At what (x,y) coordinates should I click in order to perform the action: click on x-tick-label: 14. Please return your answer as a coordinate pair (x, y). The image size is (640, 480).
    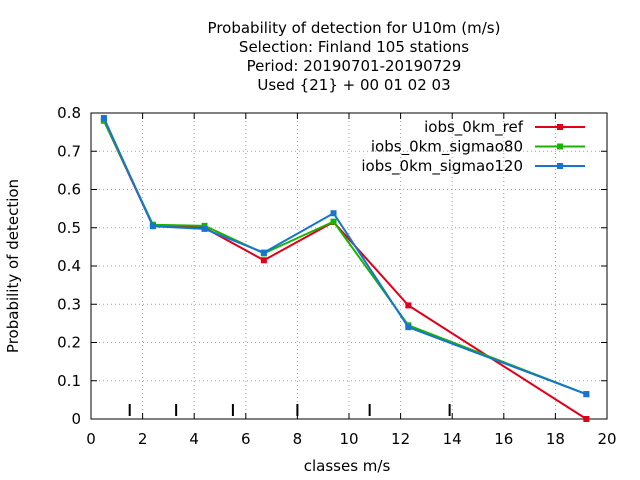
    Looking at the image, I should click on (452, 439).